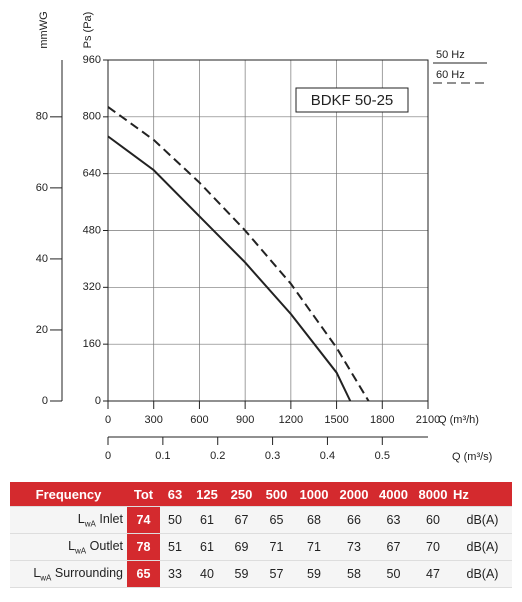  Describe the element at coordinates (175, 494) in the screenshot. I see `header-cell: 63` at that location.